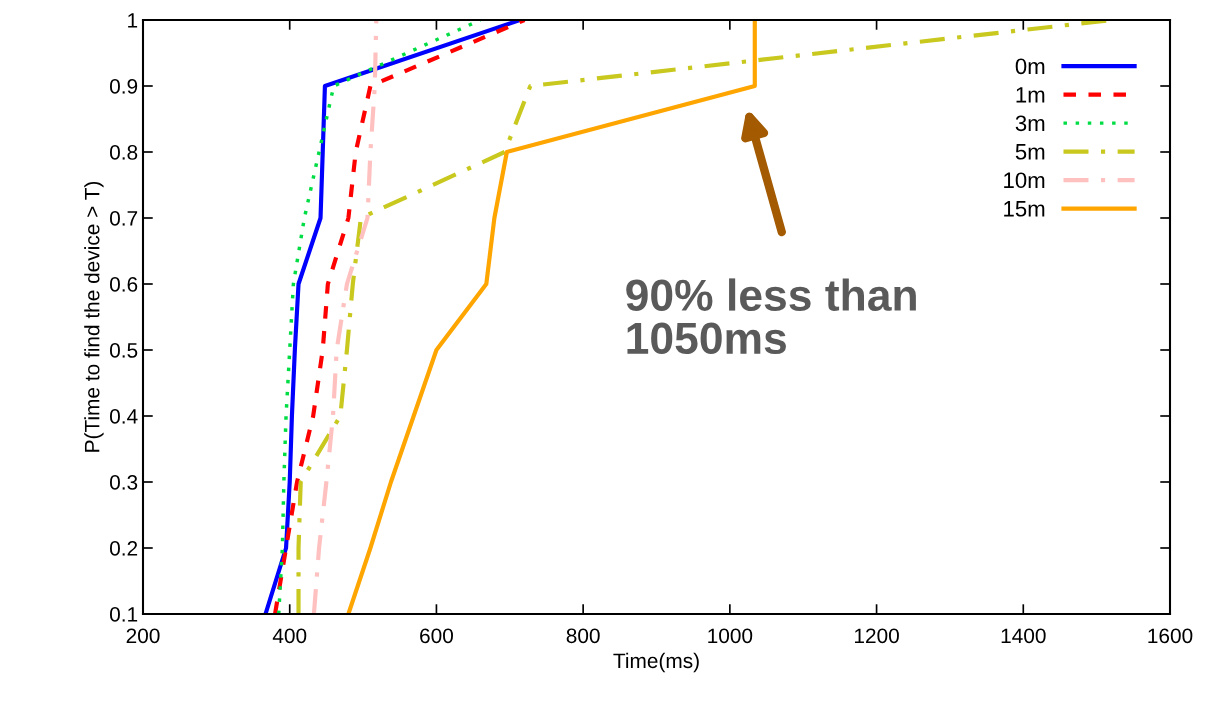 Image resolution: width=1205 pixels, height=707 pixels. I want to click on y-tick-label: 0.3, so click(123, 482).